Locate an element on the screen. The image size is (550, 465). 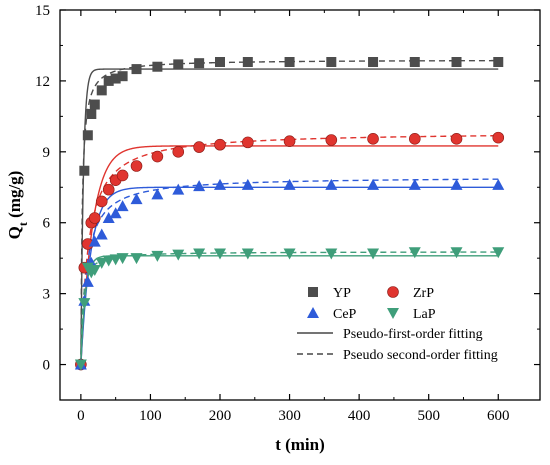
legend-lap-marker is located at coordinates (393, 313).